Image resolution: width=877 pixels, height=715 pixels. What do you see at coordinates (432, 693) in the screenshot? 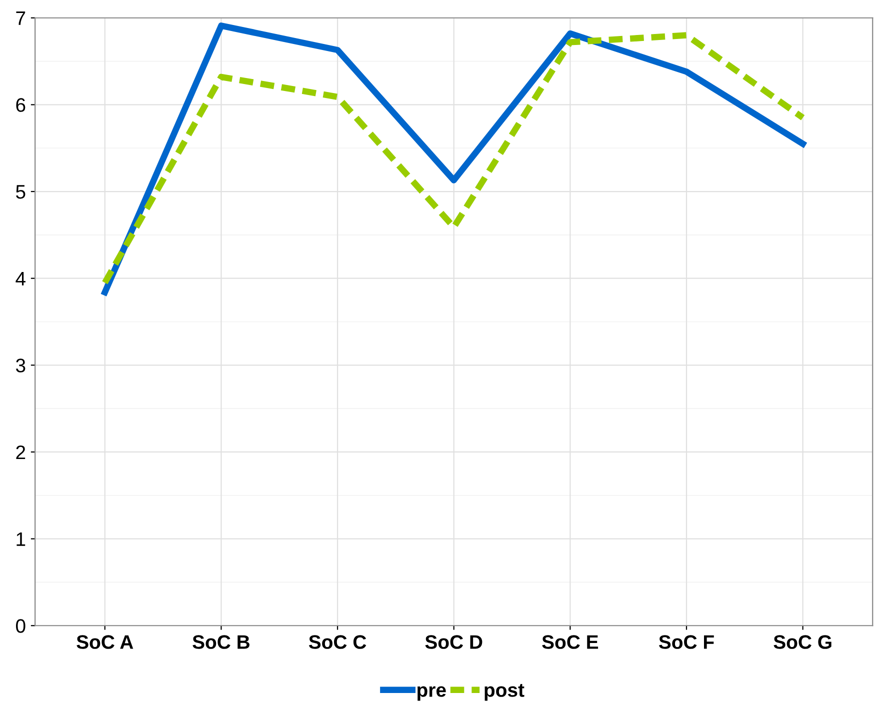
I see `legend-label: pre` at bounding box center [432, 693].